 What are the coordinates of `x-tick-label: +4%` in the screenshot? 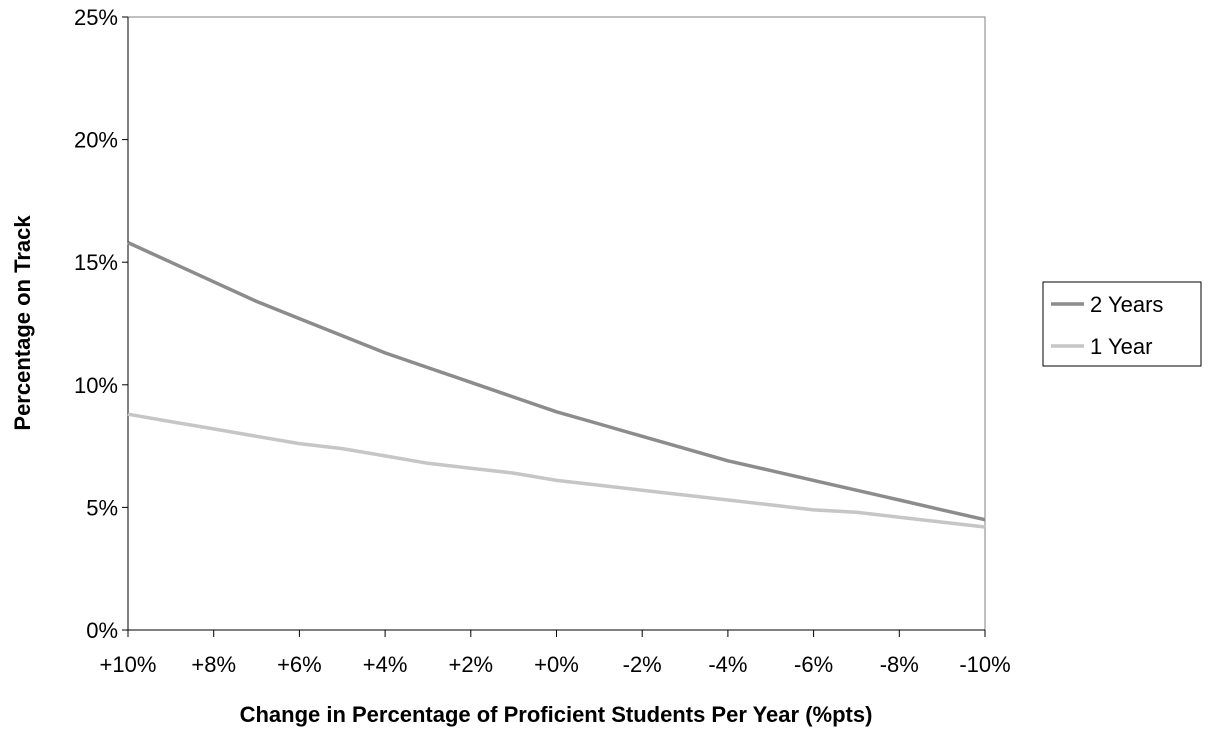 It's located at (385, 664).